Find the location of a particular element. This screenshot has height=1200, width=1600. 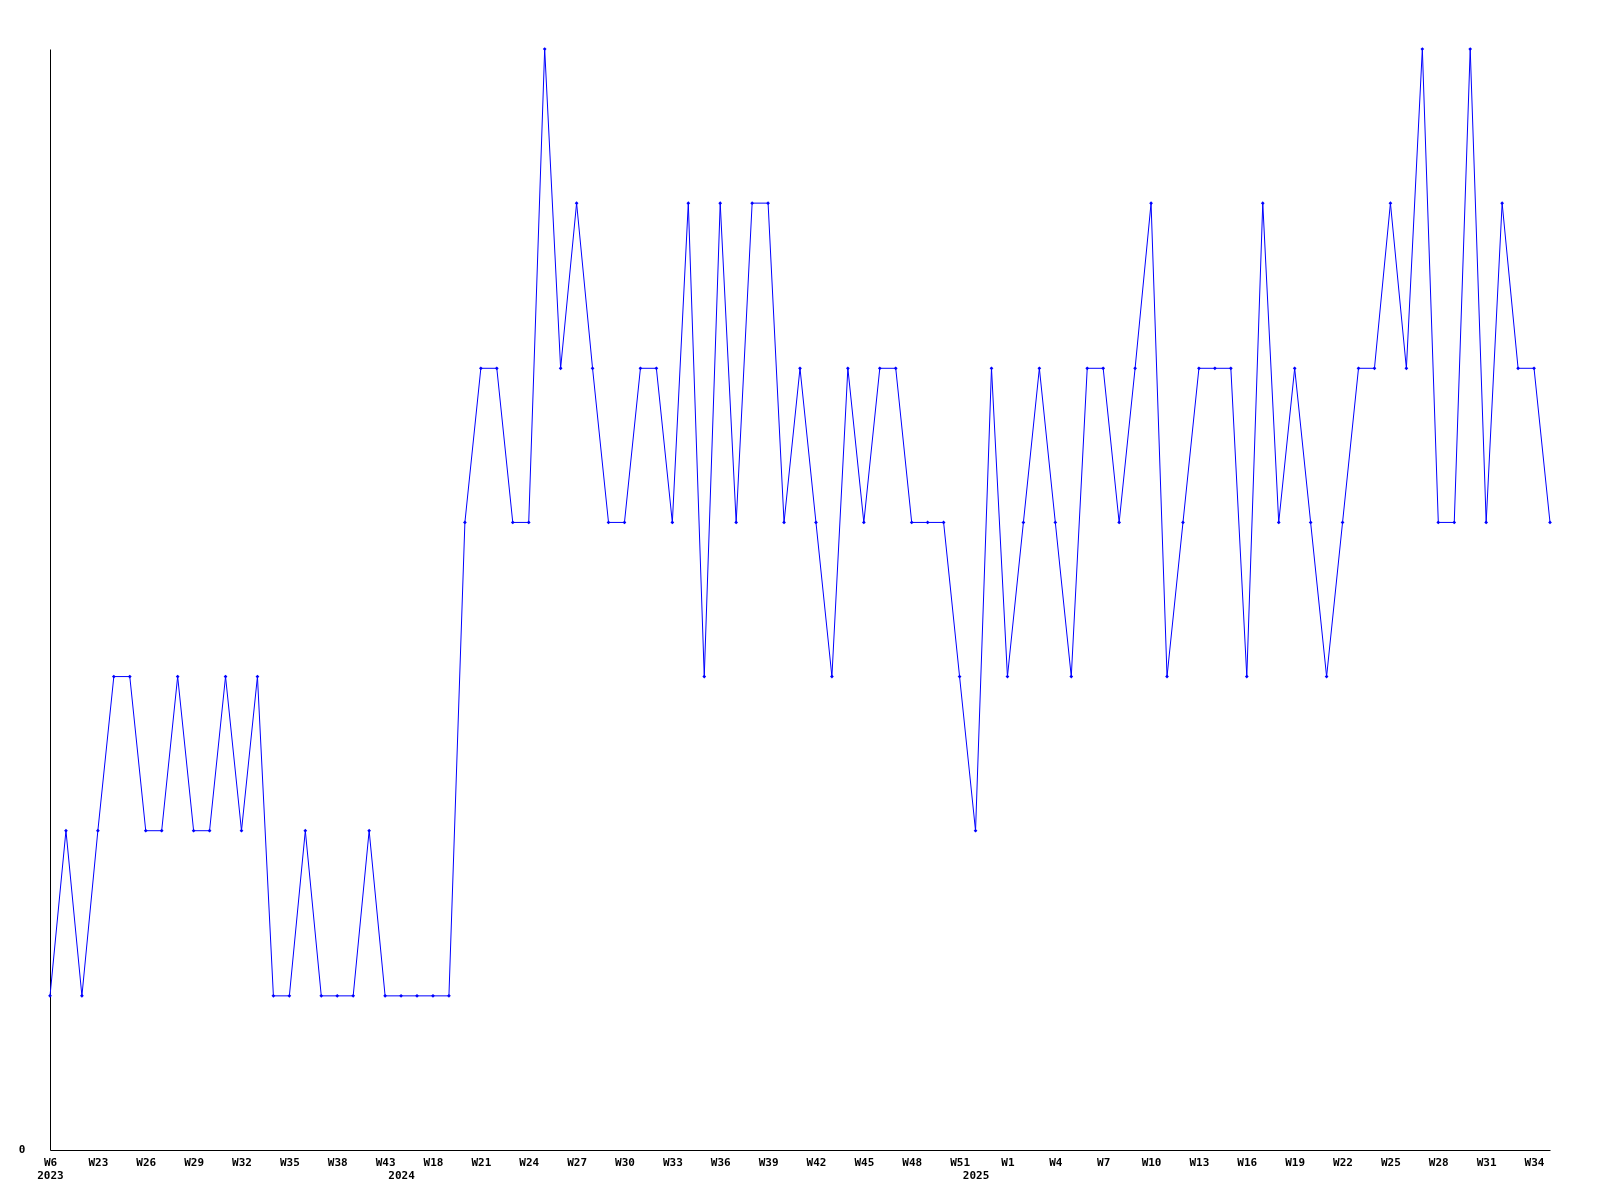

x-tick-label: W21 is located at coordinates (481, 1162).